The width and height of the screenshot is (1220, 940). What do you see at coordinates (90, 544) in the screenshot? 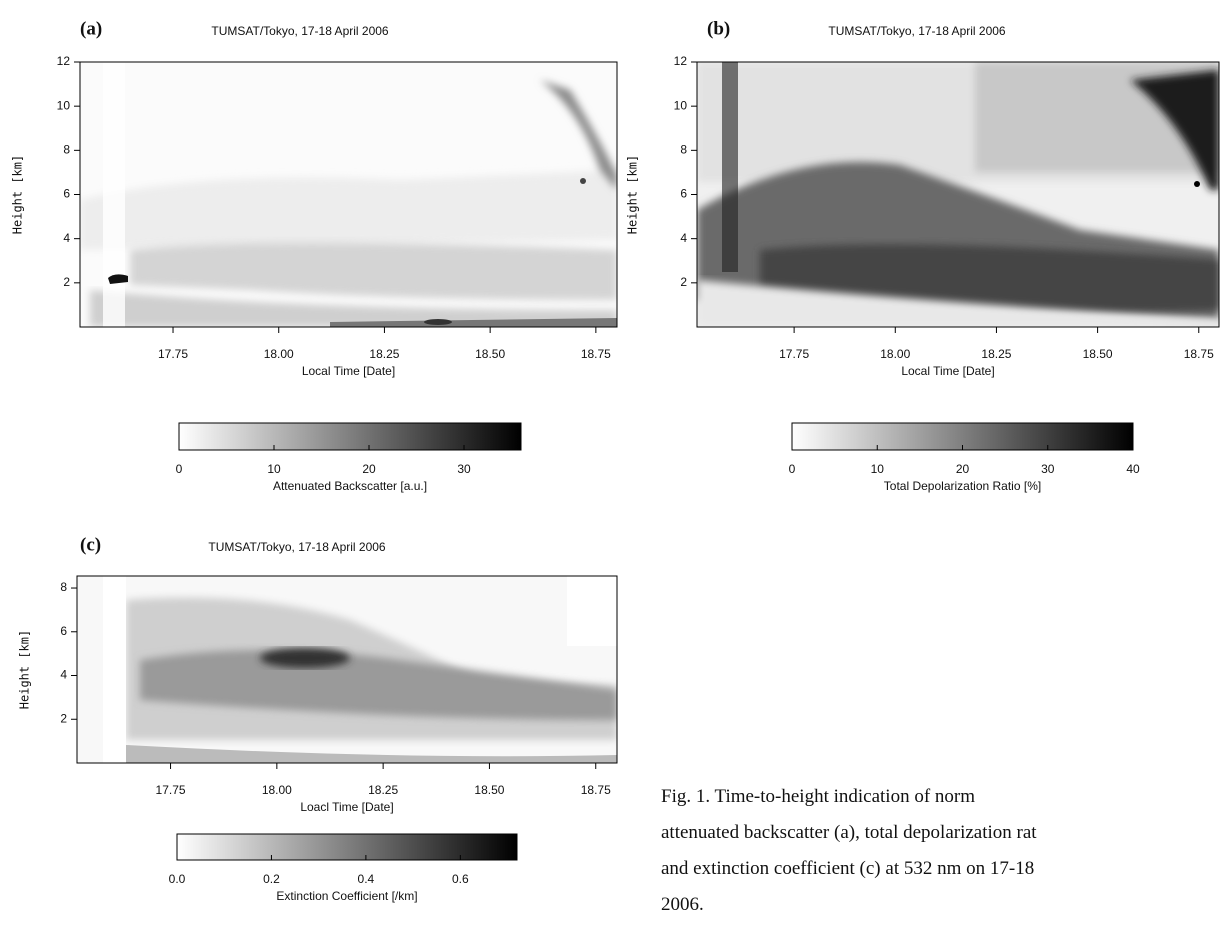
I see `panel-label: (c)` at bounding box center [90, 544].